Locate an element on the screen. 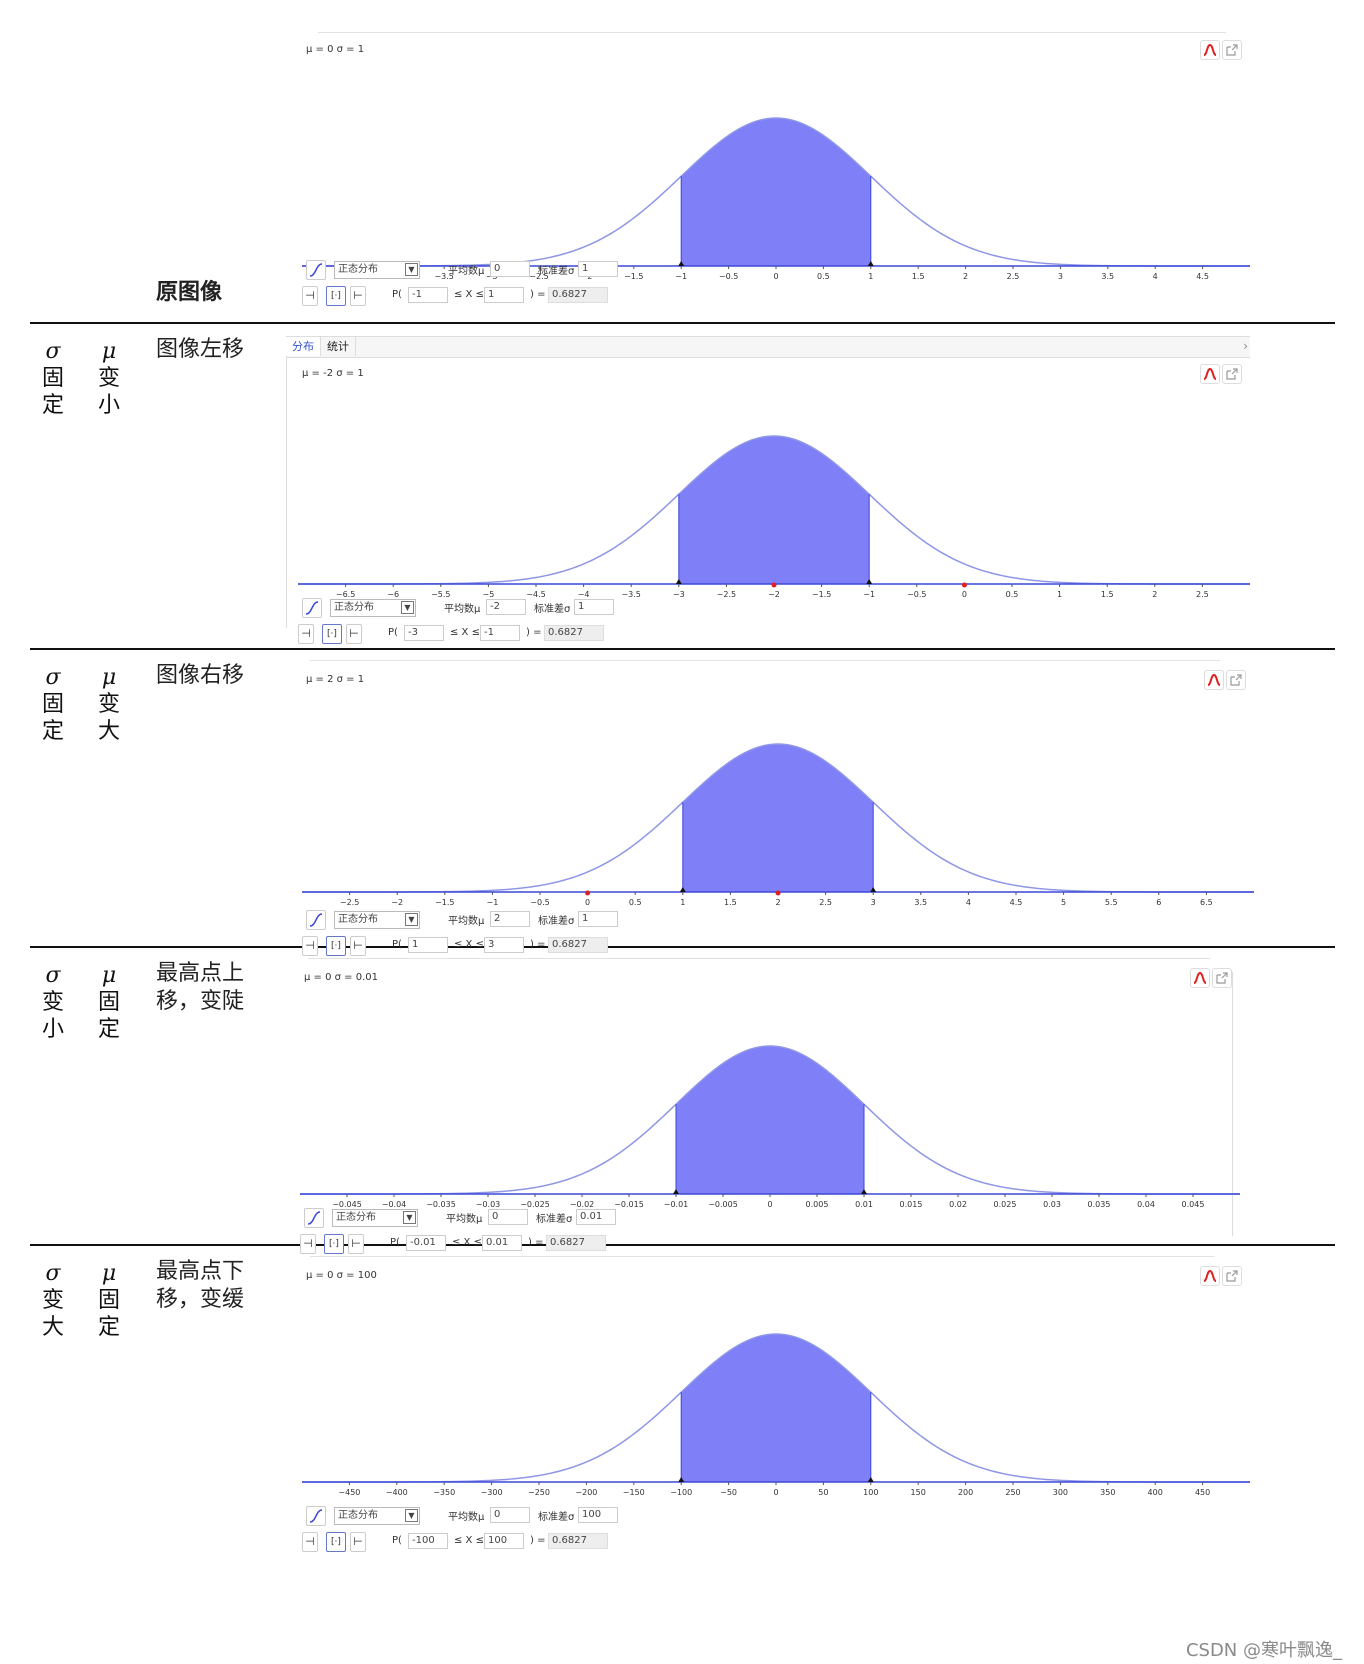  panel-border is located at coordinates (1232, 1104).